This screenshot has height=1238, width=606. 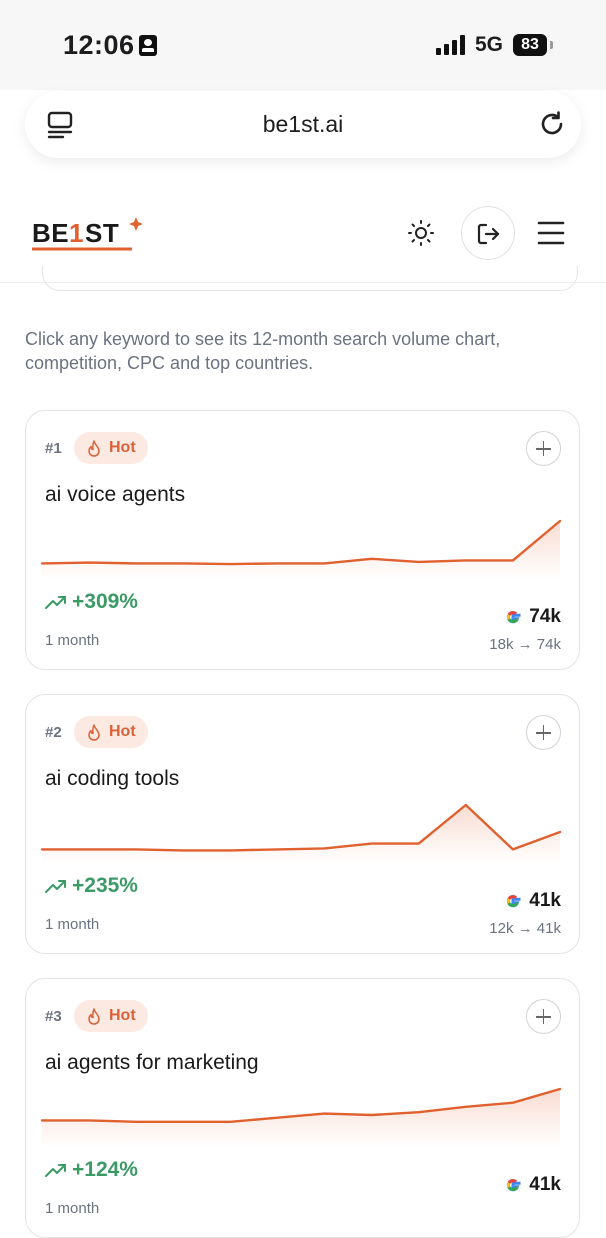 What do you see at coordinates (421, 233) in the screenshot?
I see `theme-toggle-icon` at bounding box center [421, 233].